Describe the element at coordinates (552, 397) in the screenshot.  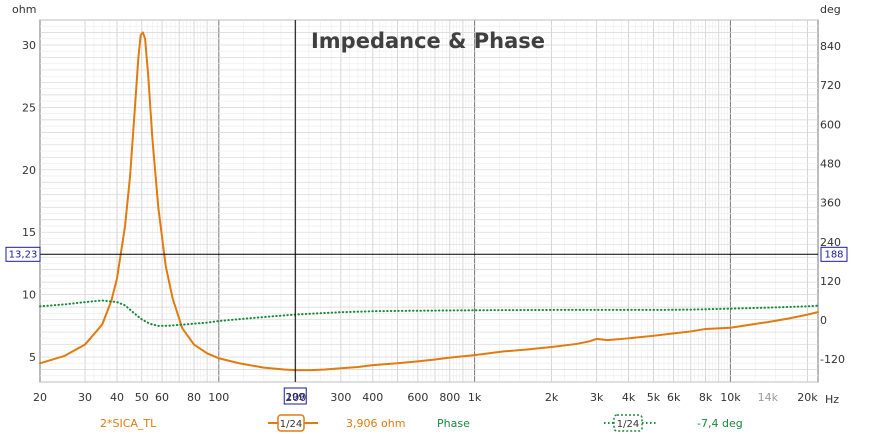
I see `bottom-tick-label: 2k` at that location.